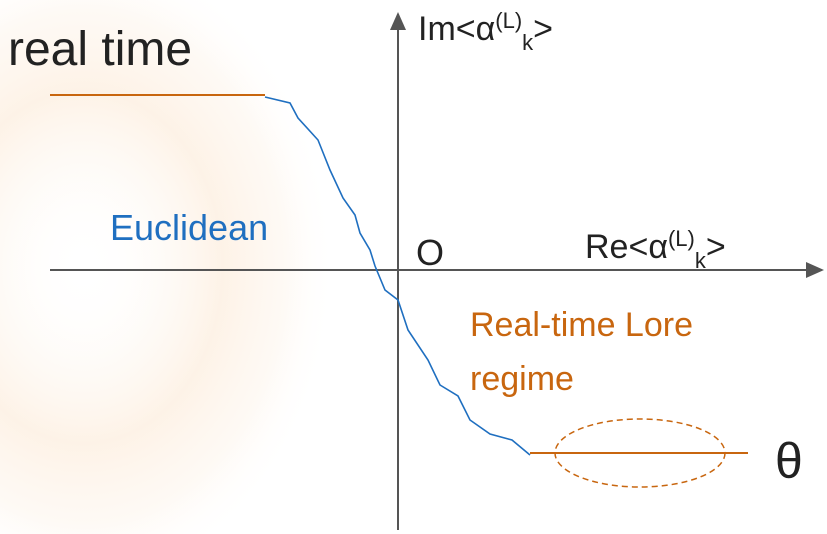 The width and height of the screenshot is (827, 534). I want to click on real-time-label: real time, so click(100, 49).